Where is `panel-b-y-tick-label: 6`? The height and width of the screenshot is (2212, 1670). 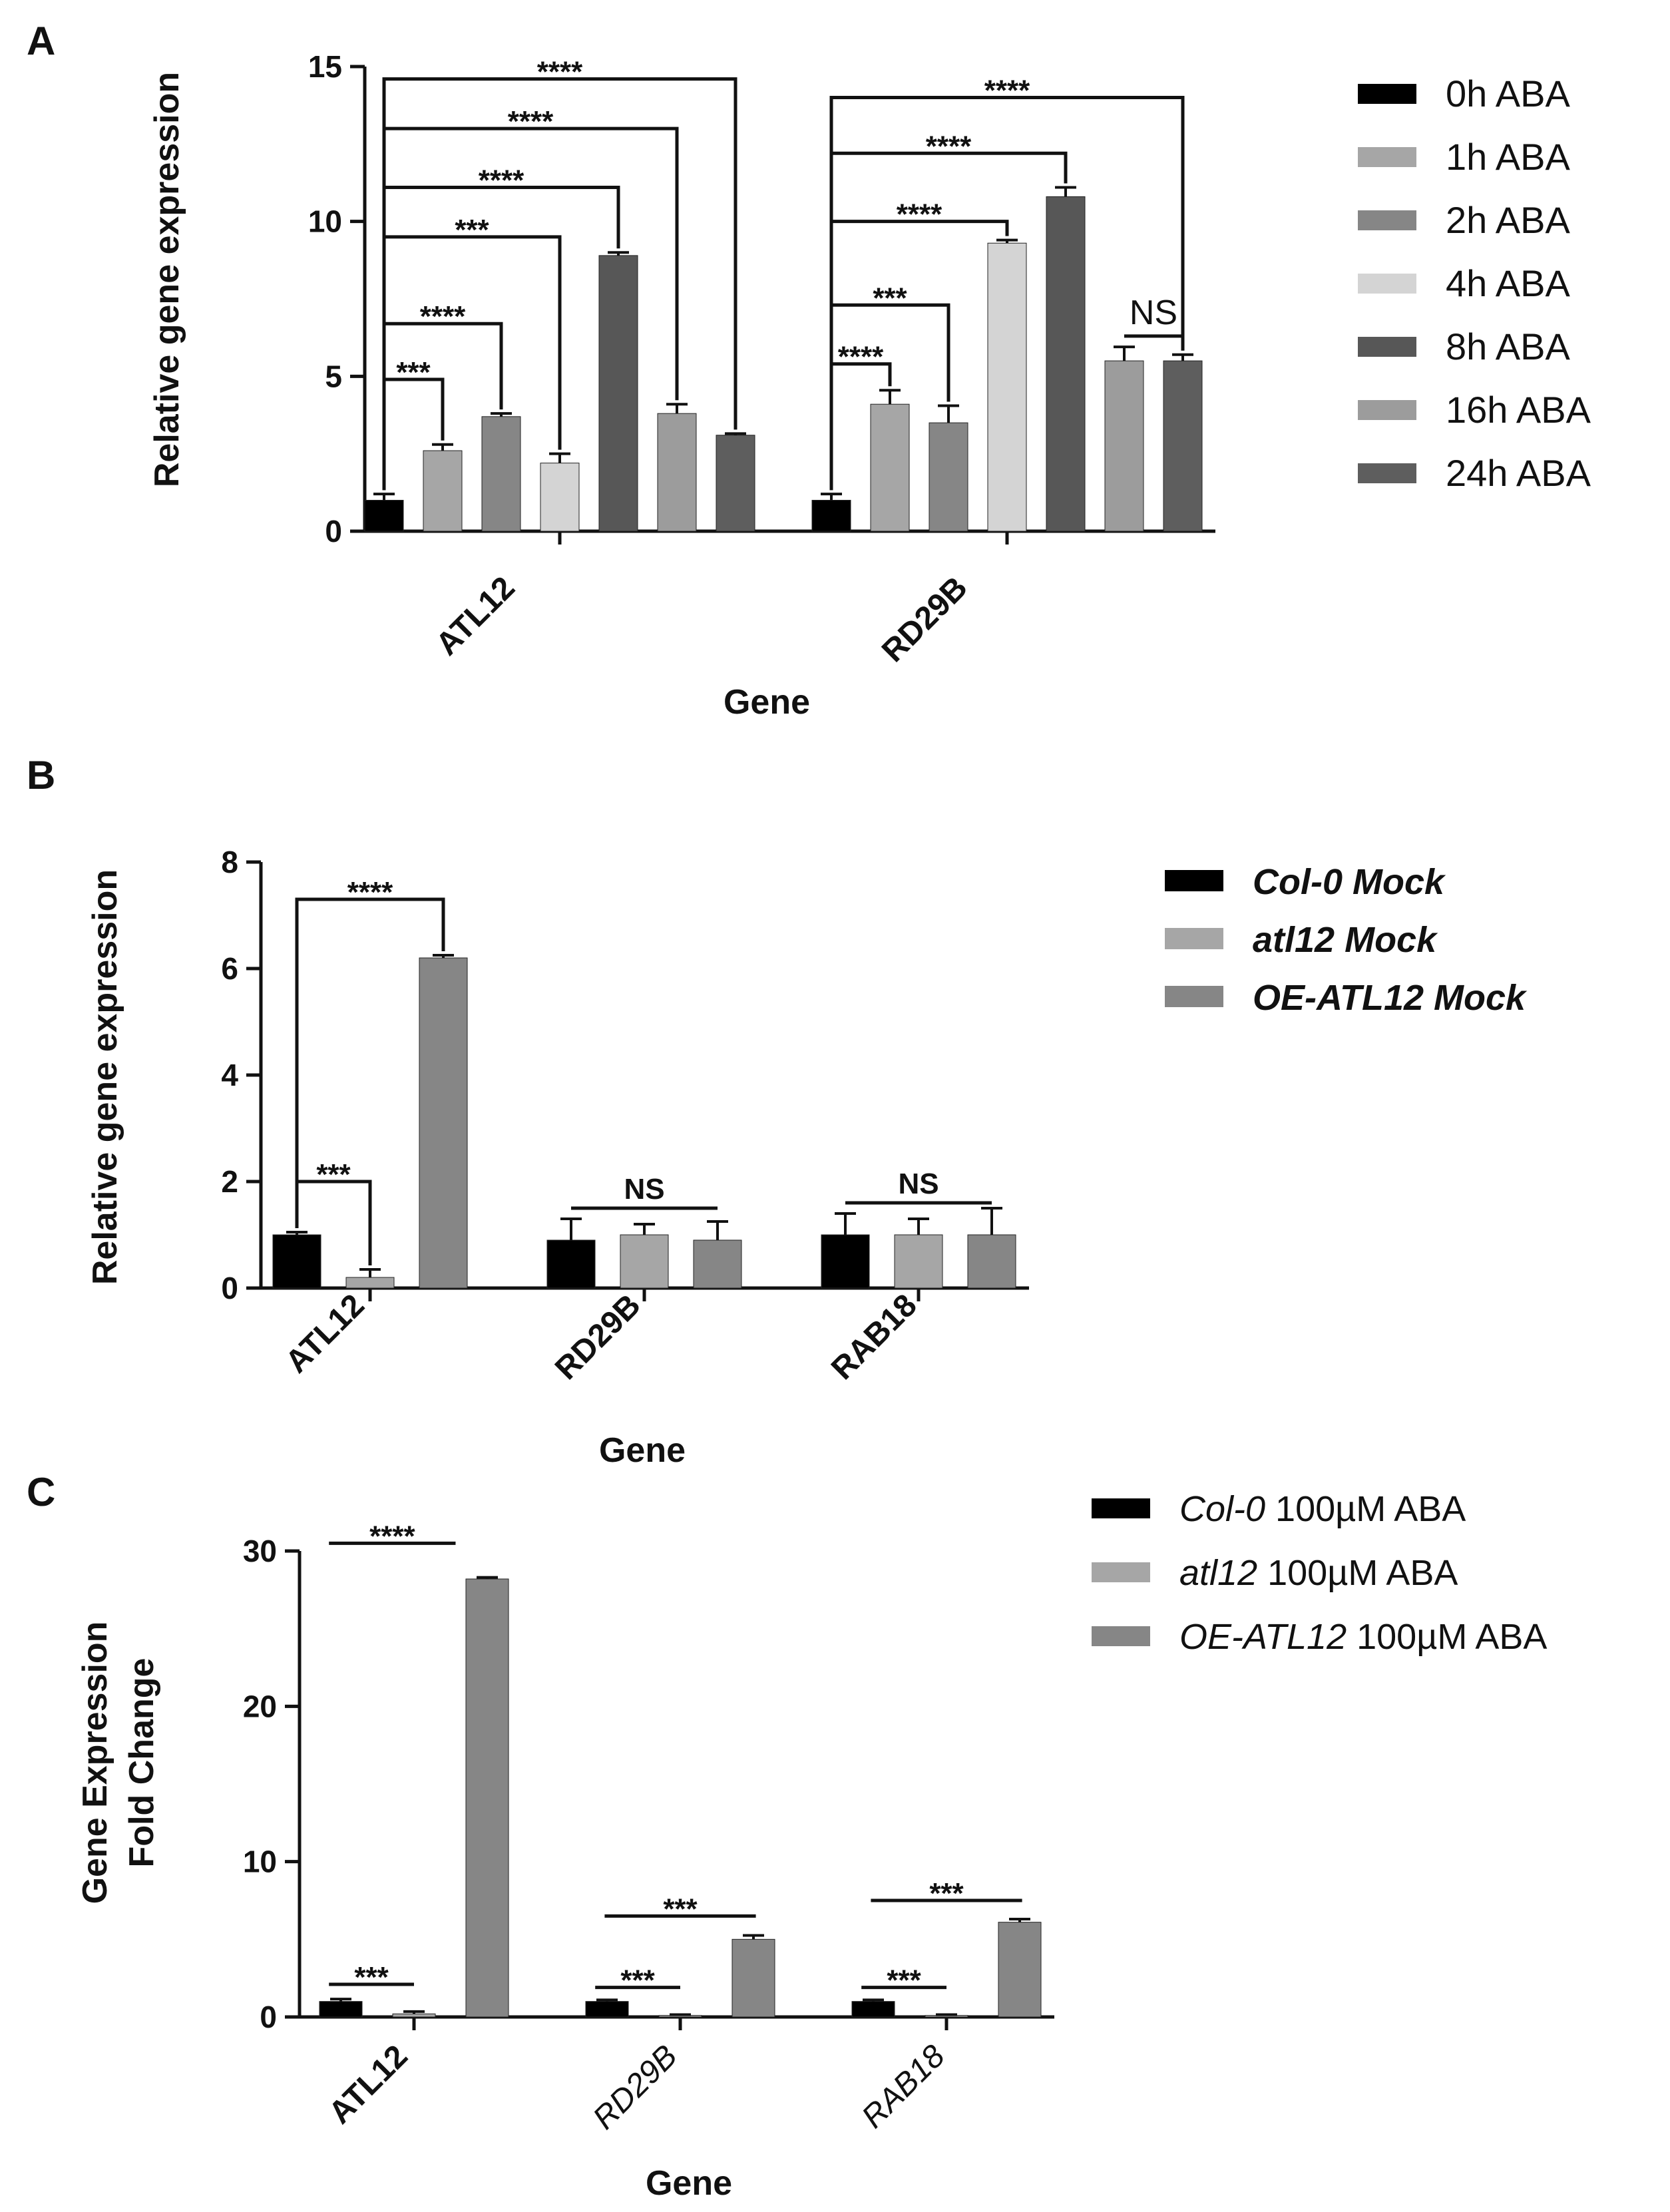
panel-b-y-tick-label: 6 is located at coordinates (230, 969).